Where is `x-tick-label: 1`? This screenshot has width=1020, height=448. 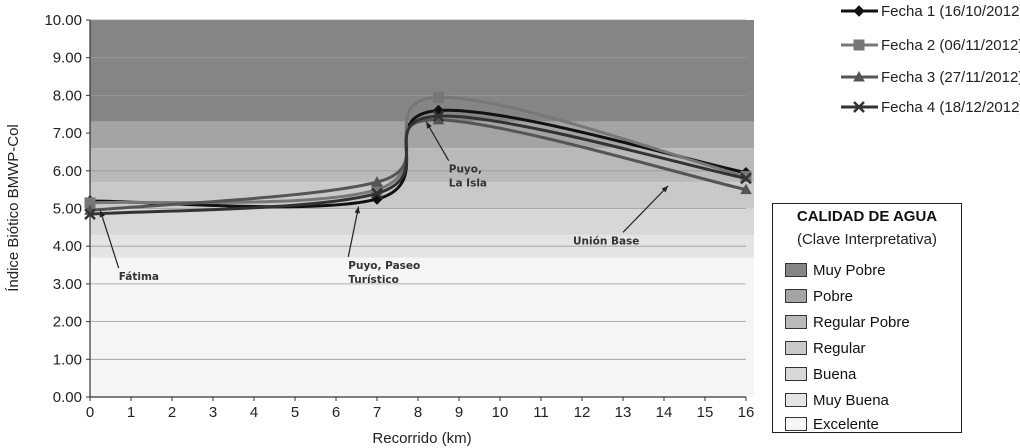
x-tick-label: 1 is located at coordinates (131, 412).